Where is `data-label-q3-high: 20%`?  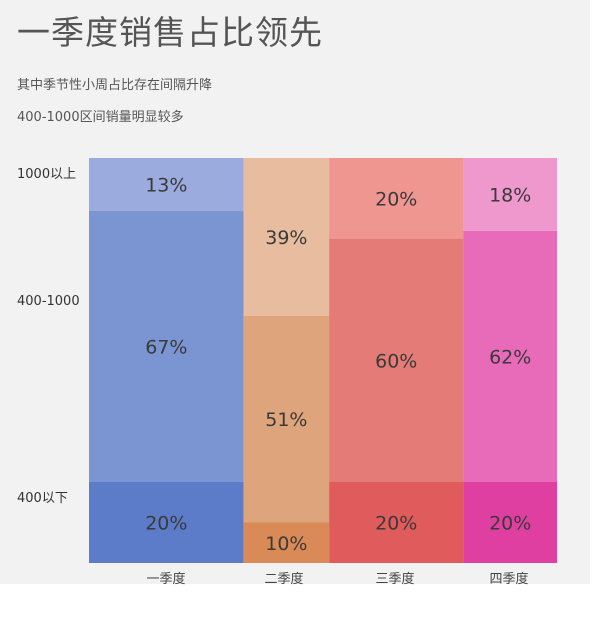
data-label-q3-high: 20% is located at coordinates (396, 200).